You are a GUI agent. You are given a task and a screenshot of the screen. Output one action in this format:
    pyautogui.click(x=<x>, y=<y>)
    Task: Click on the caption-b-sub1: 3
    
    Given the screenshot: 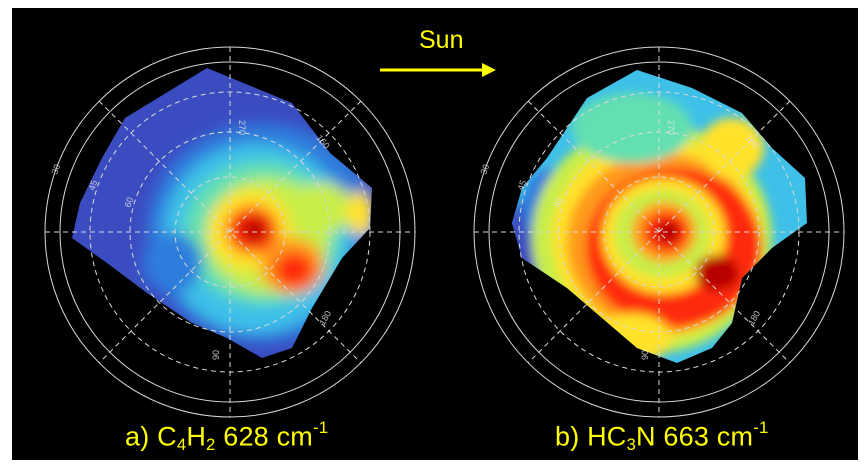 What is the action you would take?
    pyautogui.click(x=631, y=445)
    